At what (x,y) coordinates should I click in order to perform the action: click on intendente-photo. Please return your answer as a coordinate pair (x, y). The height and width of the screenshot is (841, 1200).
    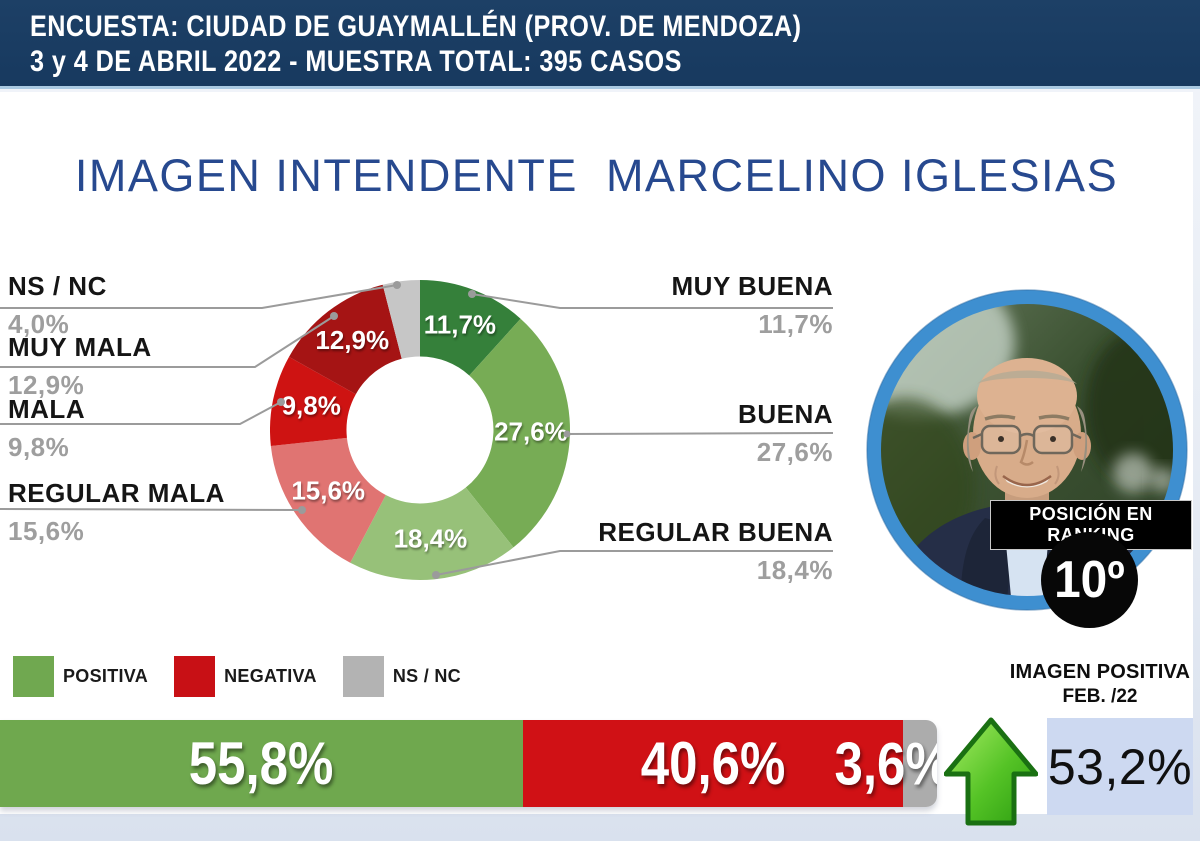
    Looking at the image, I should click on (1027, 450).